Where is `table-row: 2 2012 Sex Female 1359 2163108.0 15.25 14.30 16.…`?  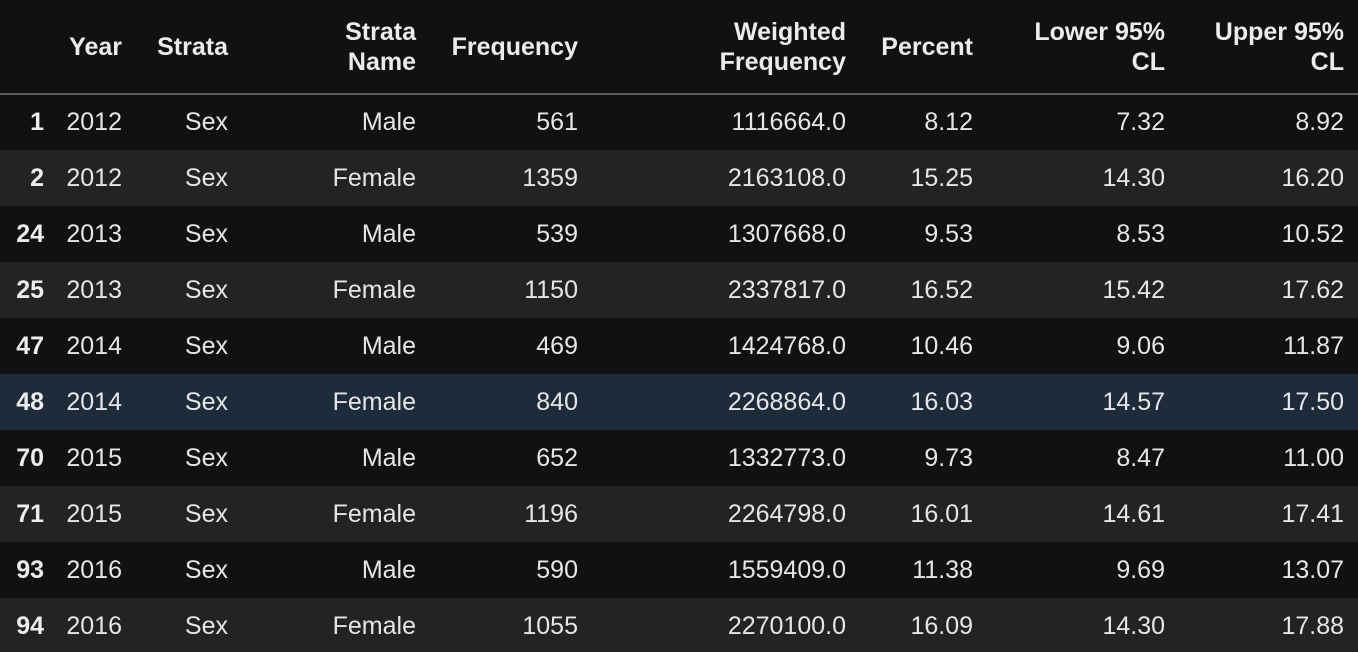 table-row: 2 2012 Sex Female 1359 2163108.0 15.25 14.30 16.… is located at coordinates (679, 178).